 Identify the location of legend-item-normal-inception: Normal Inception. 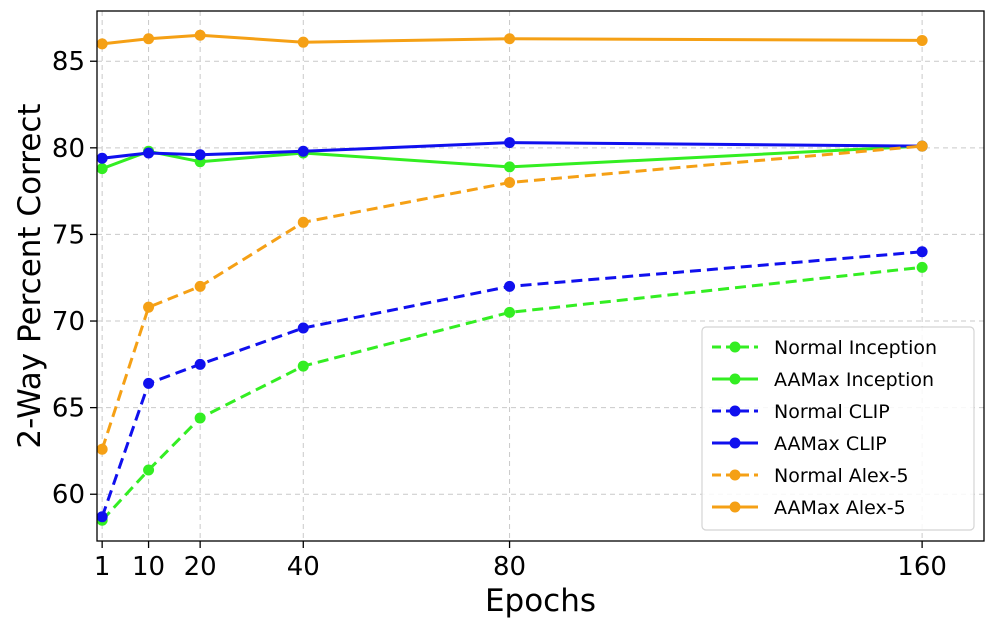
(824, 348).